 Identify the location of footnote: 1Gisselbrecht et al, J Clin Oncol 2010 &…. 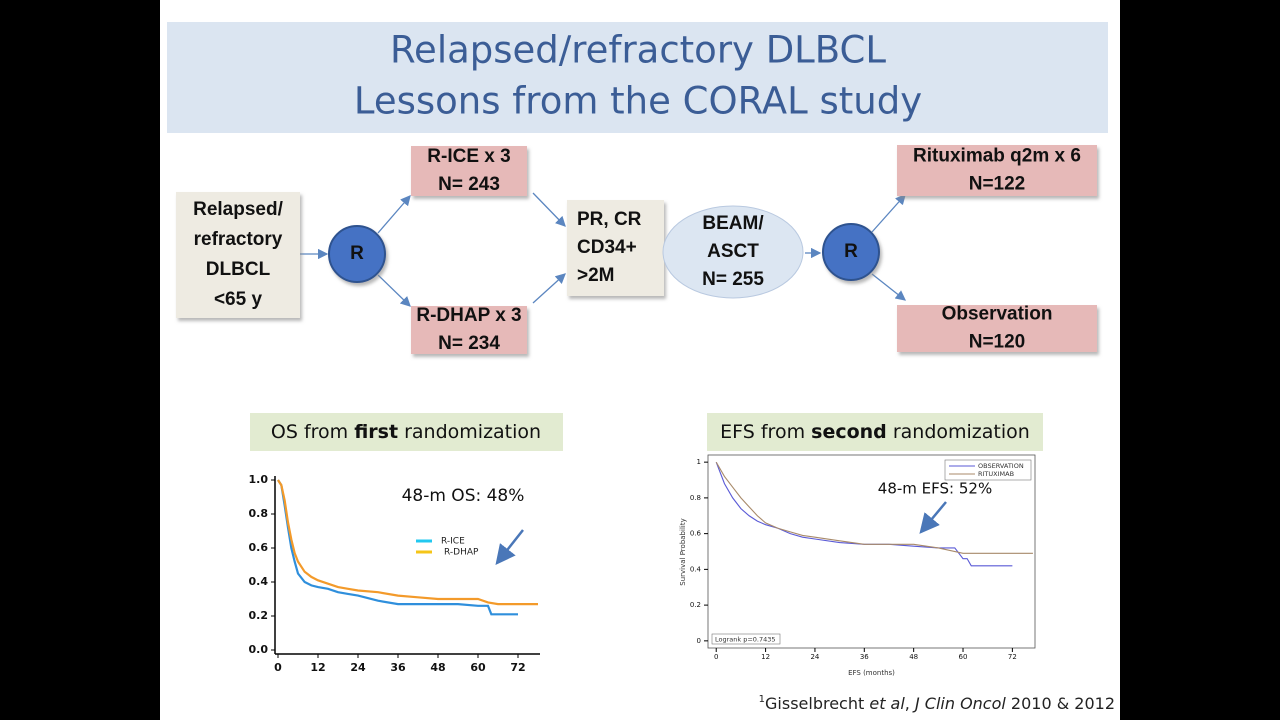
(937, 703).